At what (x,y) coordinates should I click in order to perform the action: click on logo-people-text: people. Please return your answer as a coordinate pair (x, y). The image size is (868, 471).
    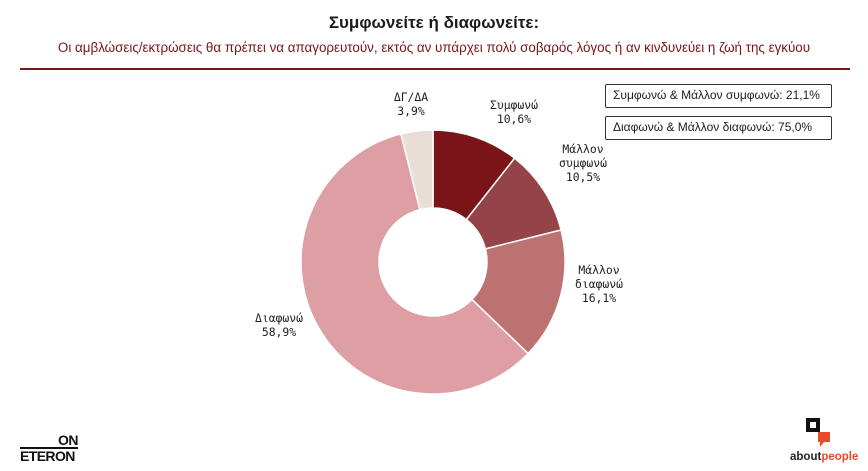
    Looking at the image, I should click on (840, 457).